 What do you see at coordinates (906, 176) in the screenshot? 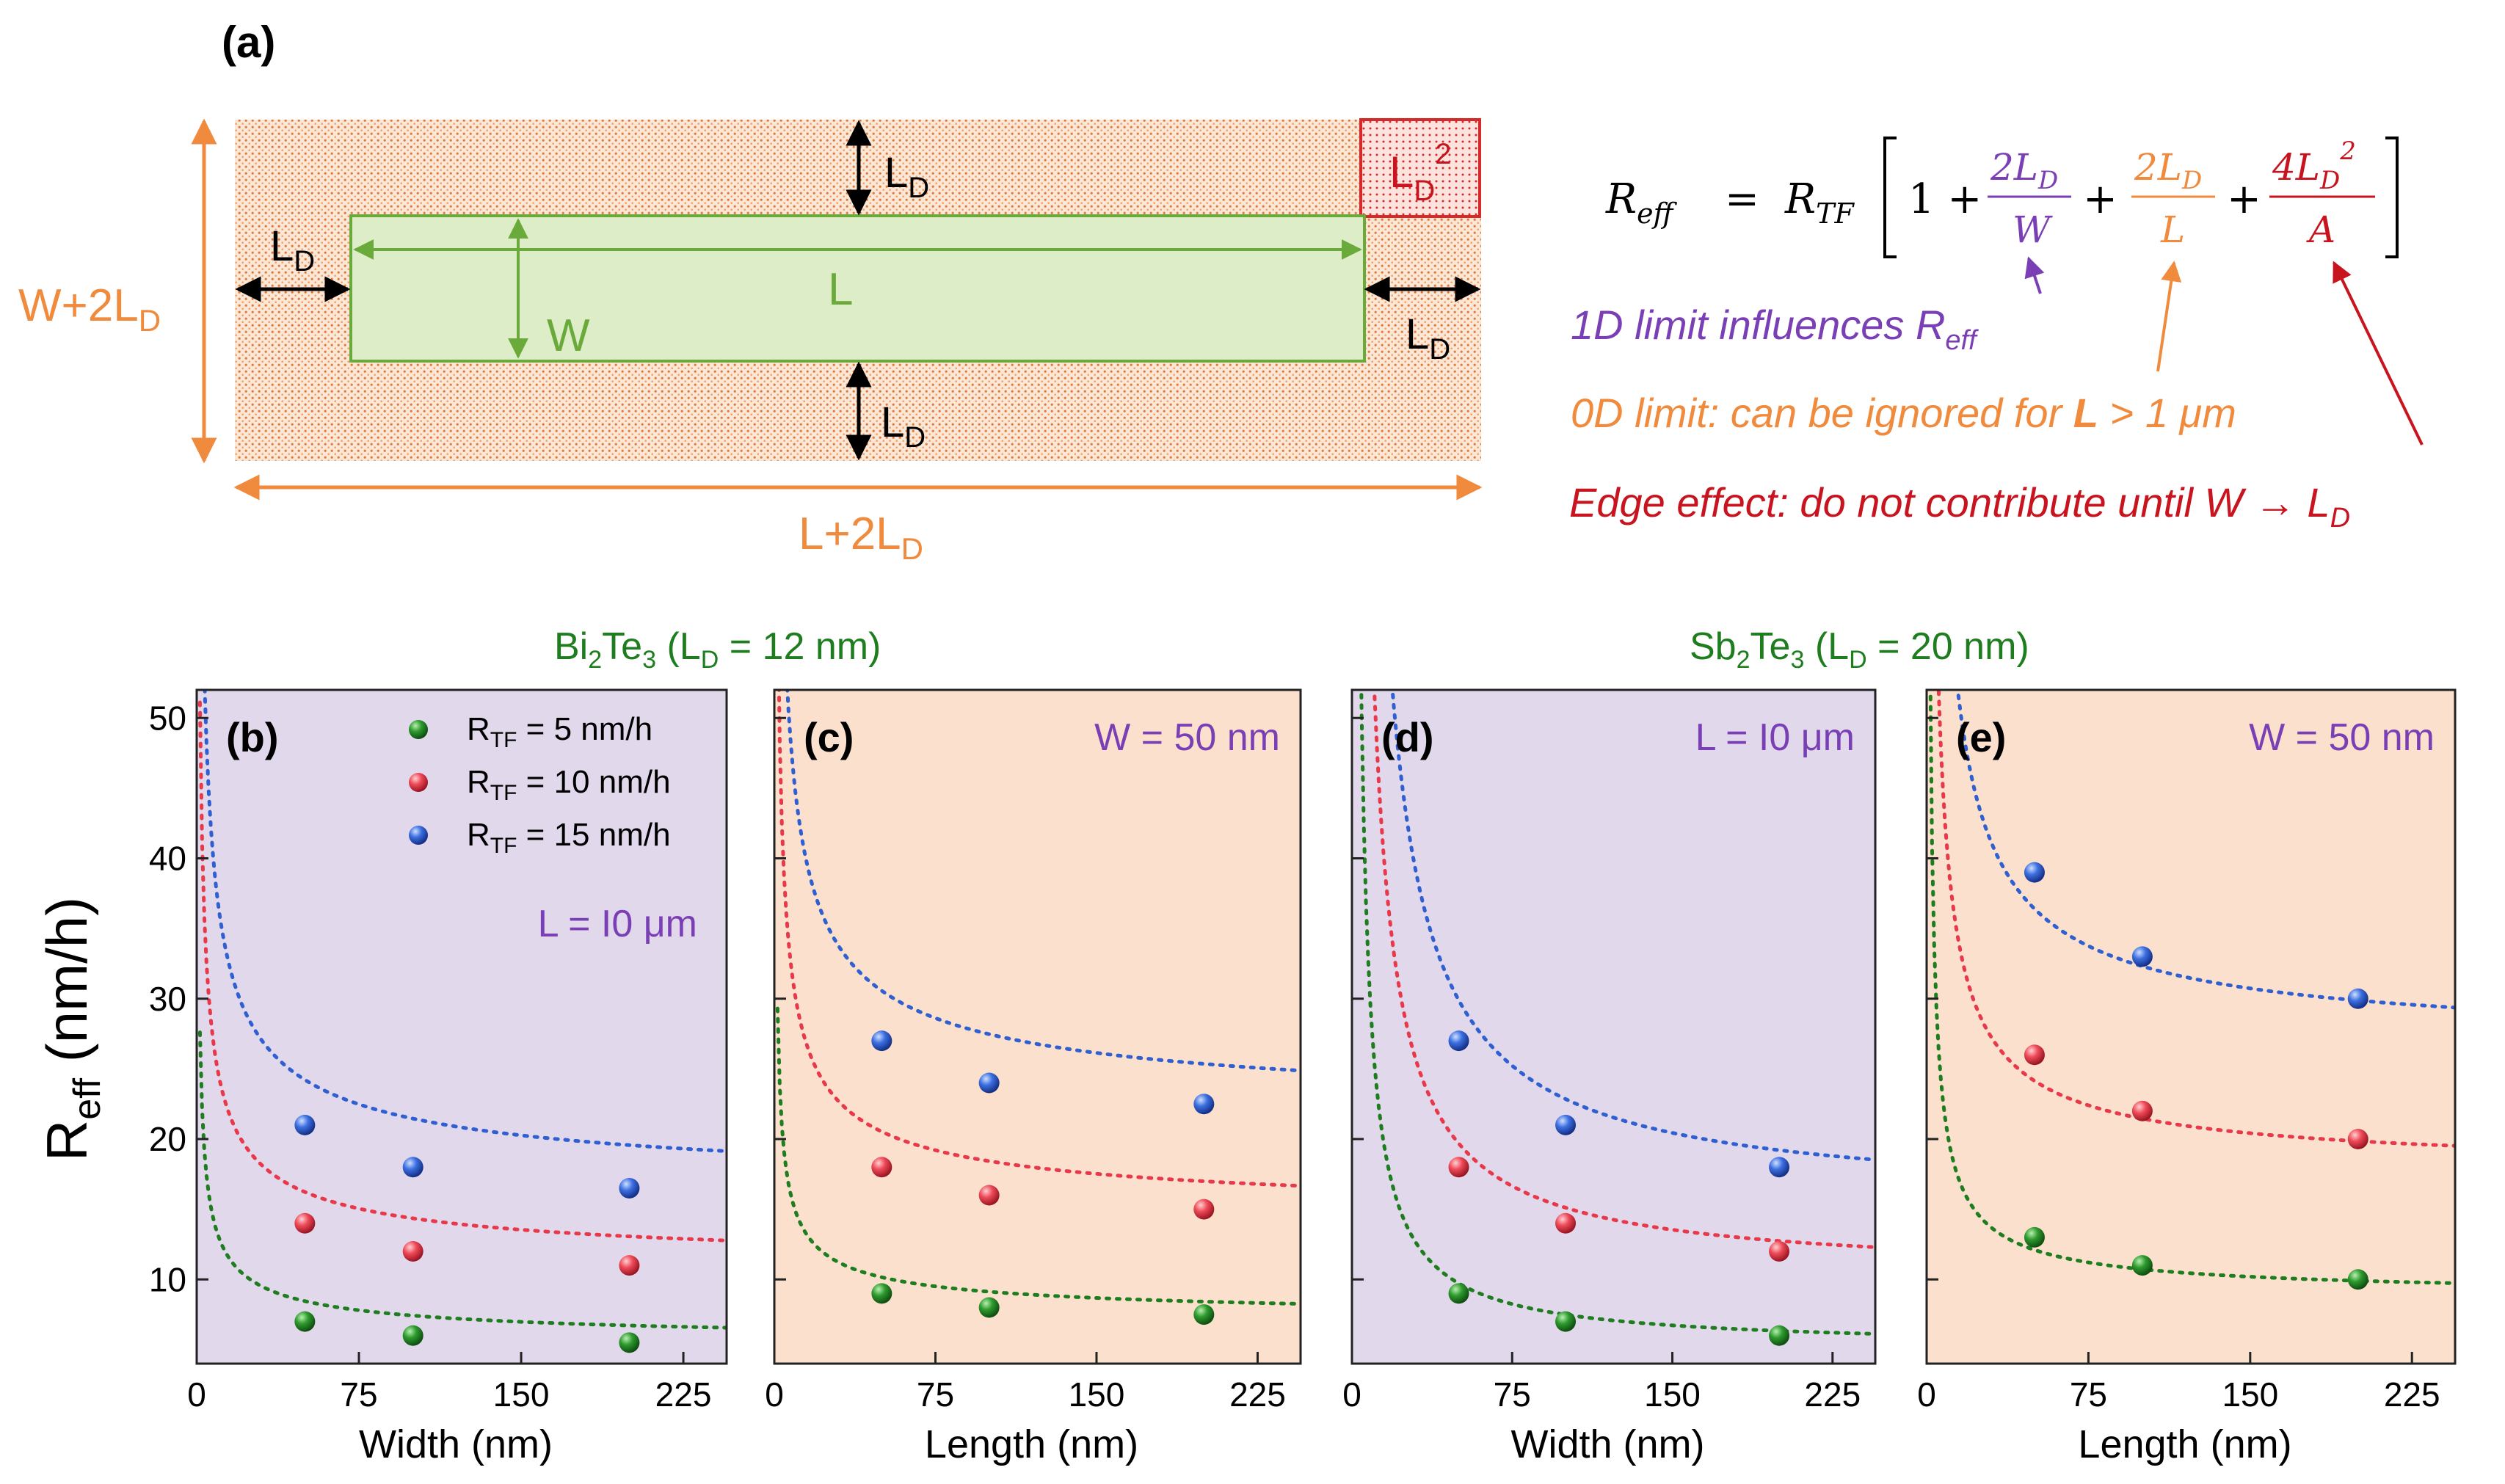
I see `ld-label-top: LD` at bounding box center [906, 176].